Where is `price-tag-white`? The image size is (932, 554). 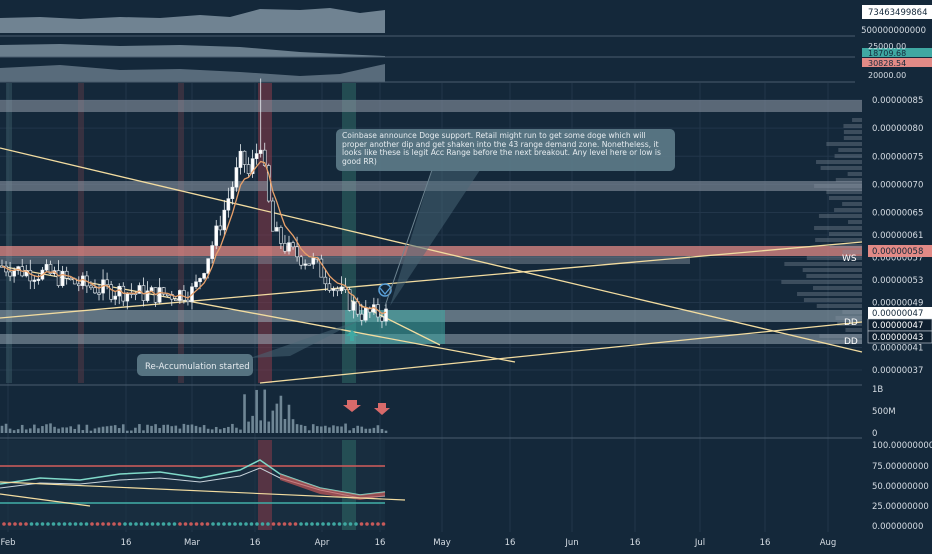
price-tag-white is located at coordinates (900, 313).